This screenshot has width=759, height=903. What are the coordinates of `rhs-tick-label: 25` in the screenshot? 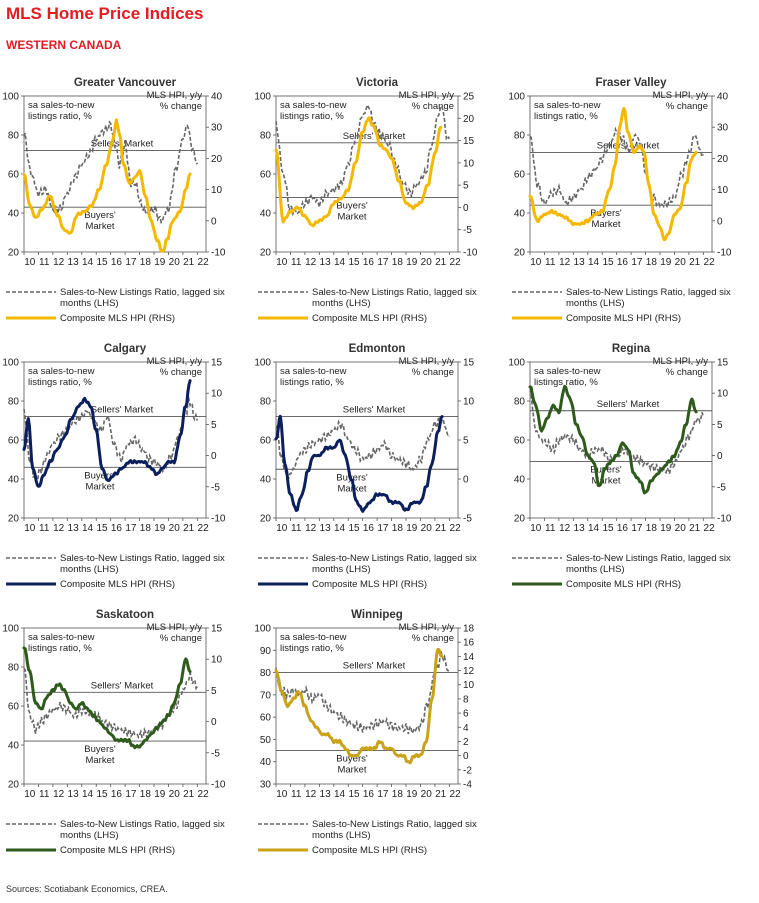 It's located at (469, 97).